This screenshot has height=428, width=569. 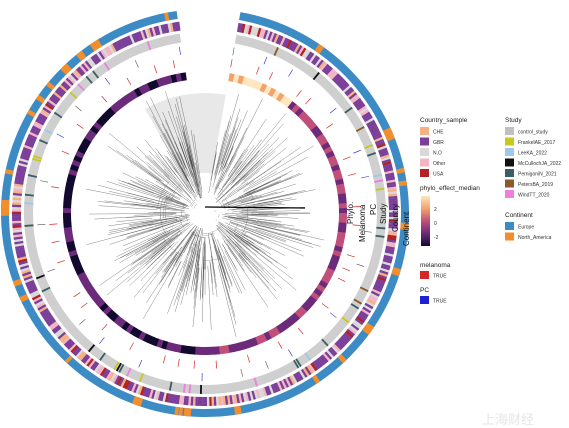 What do you see at coordinates (395, 218) in the screenshot?
I see `ring-label-country: Country` at bounding box center [395, 218].